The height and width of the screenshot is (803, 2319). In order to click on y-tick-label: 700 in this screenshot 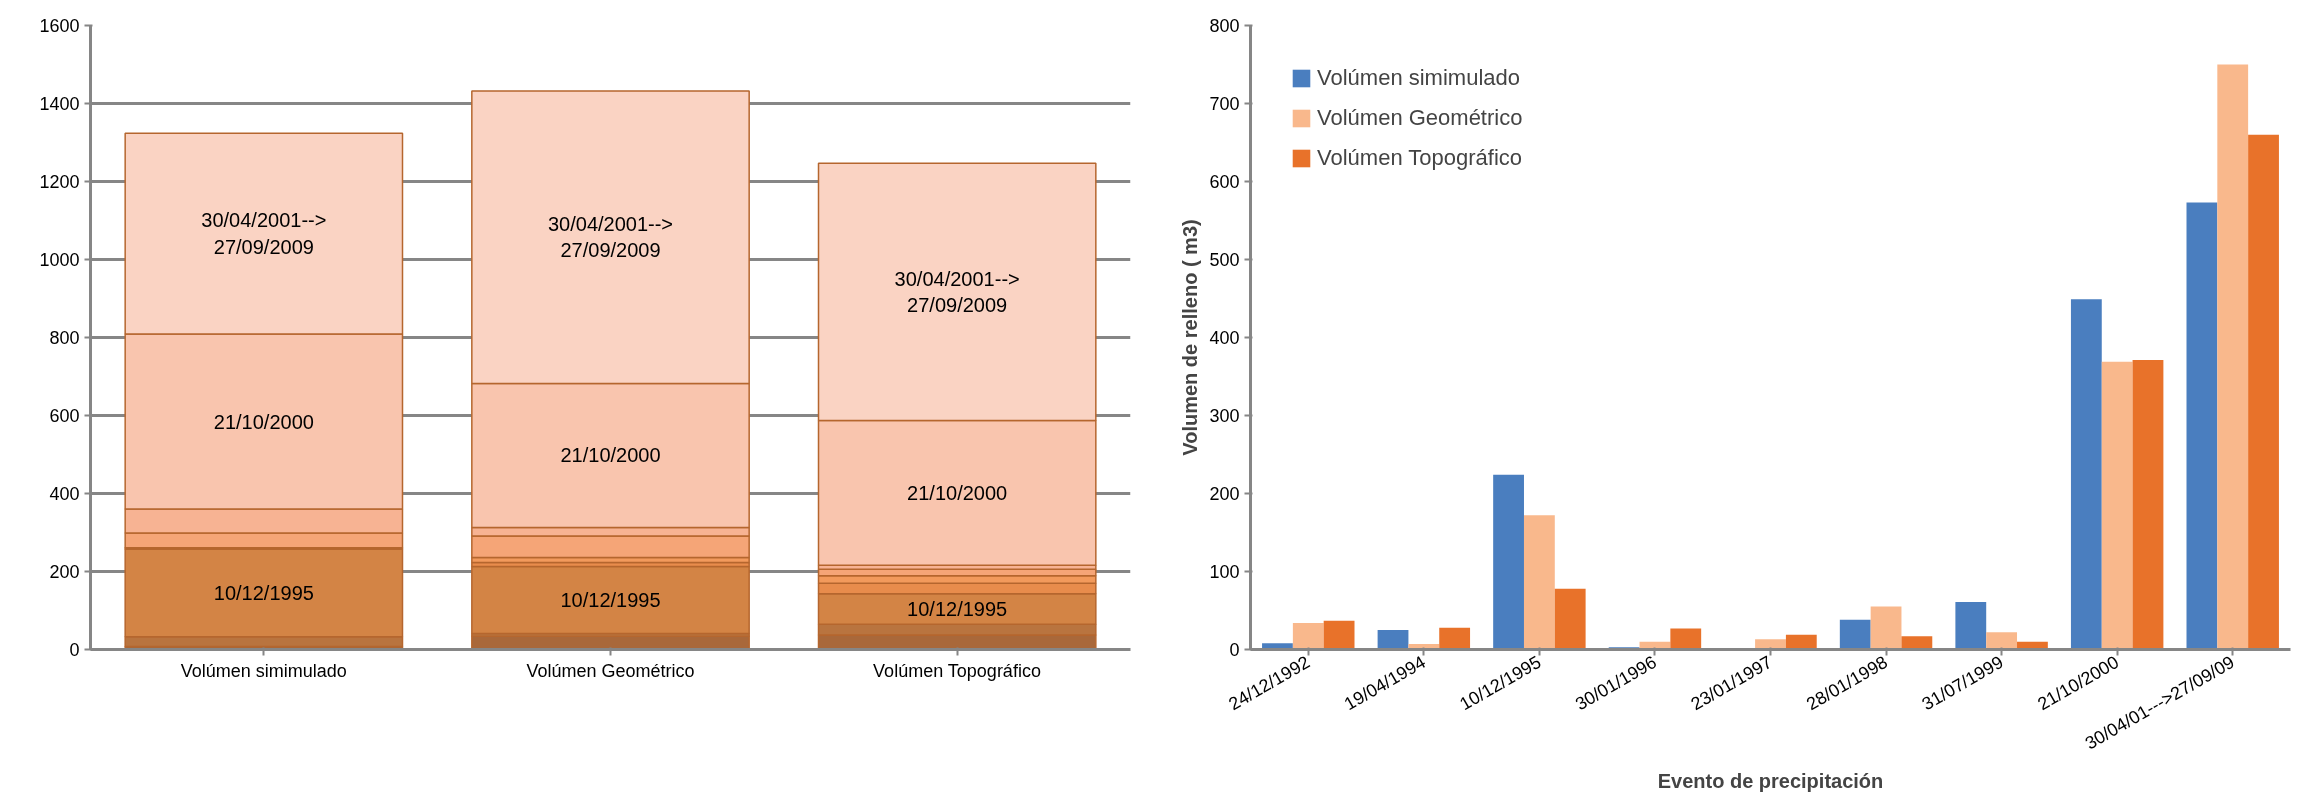, I will do `click(1224, 104)`.